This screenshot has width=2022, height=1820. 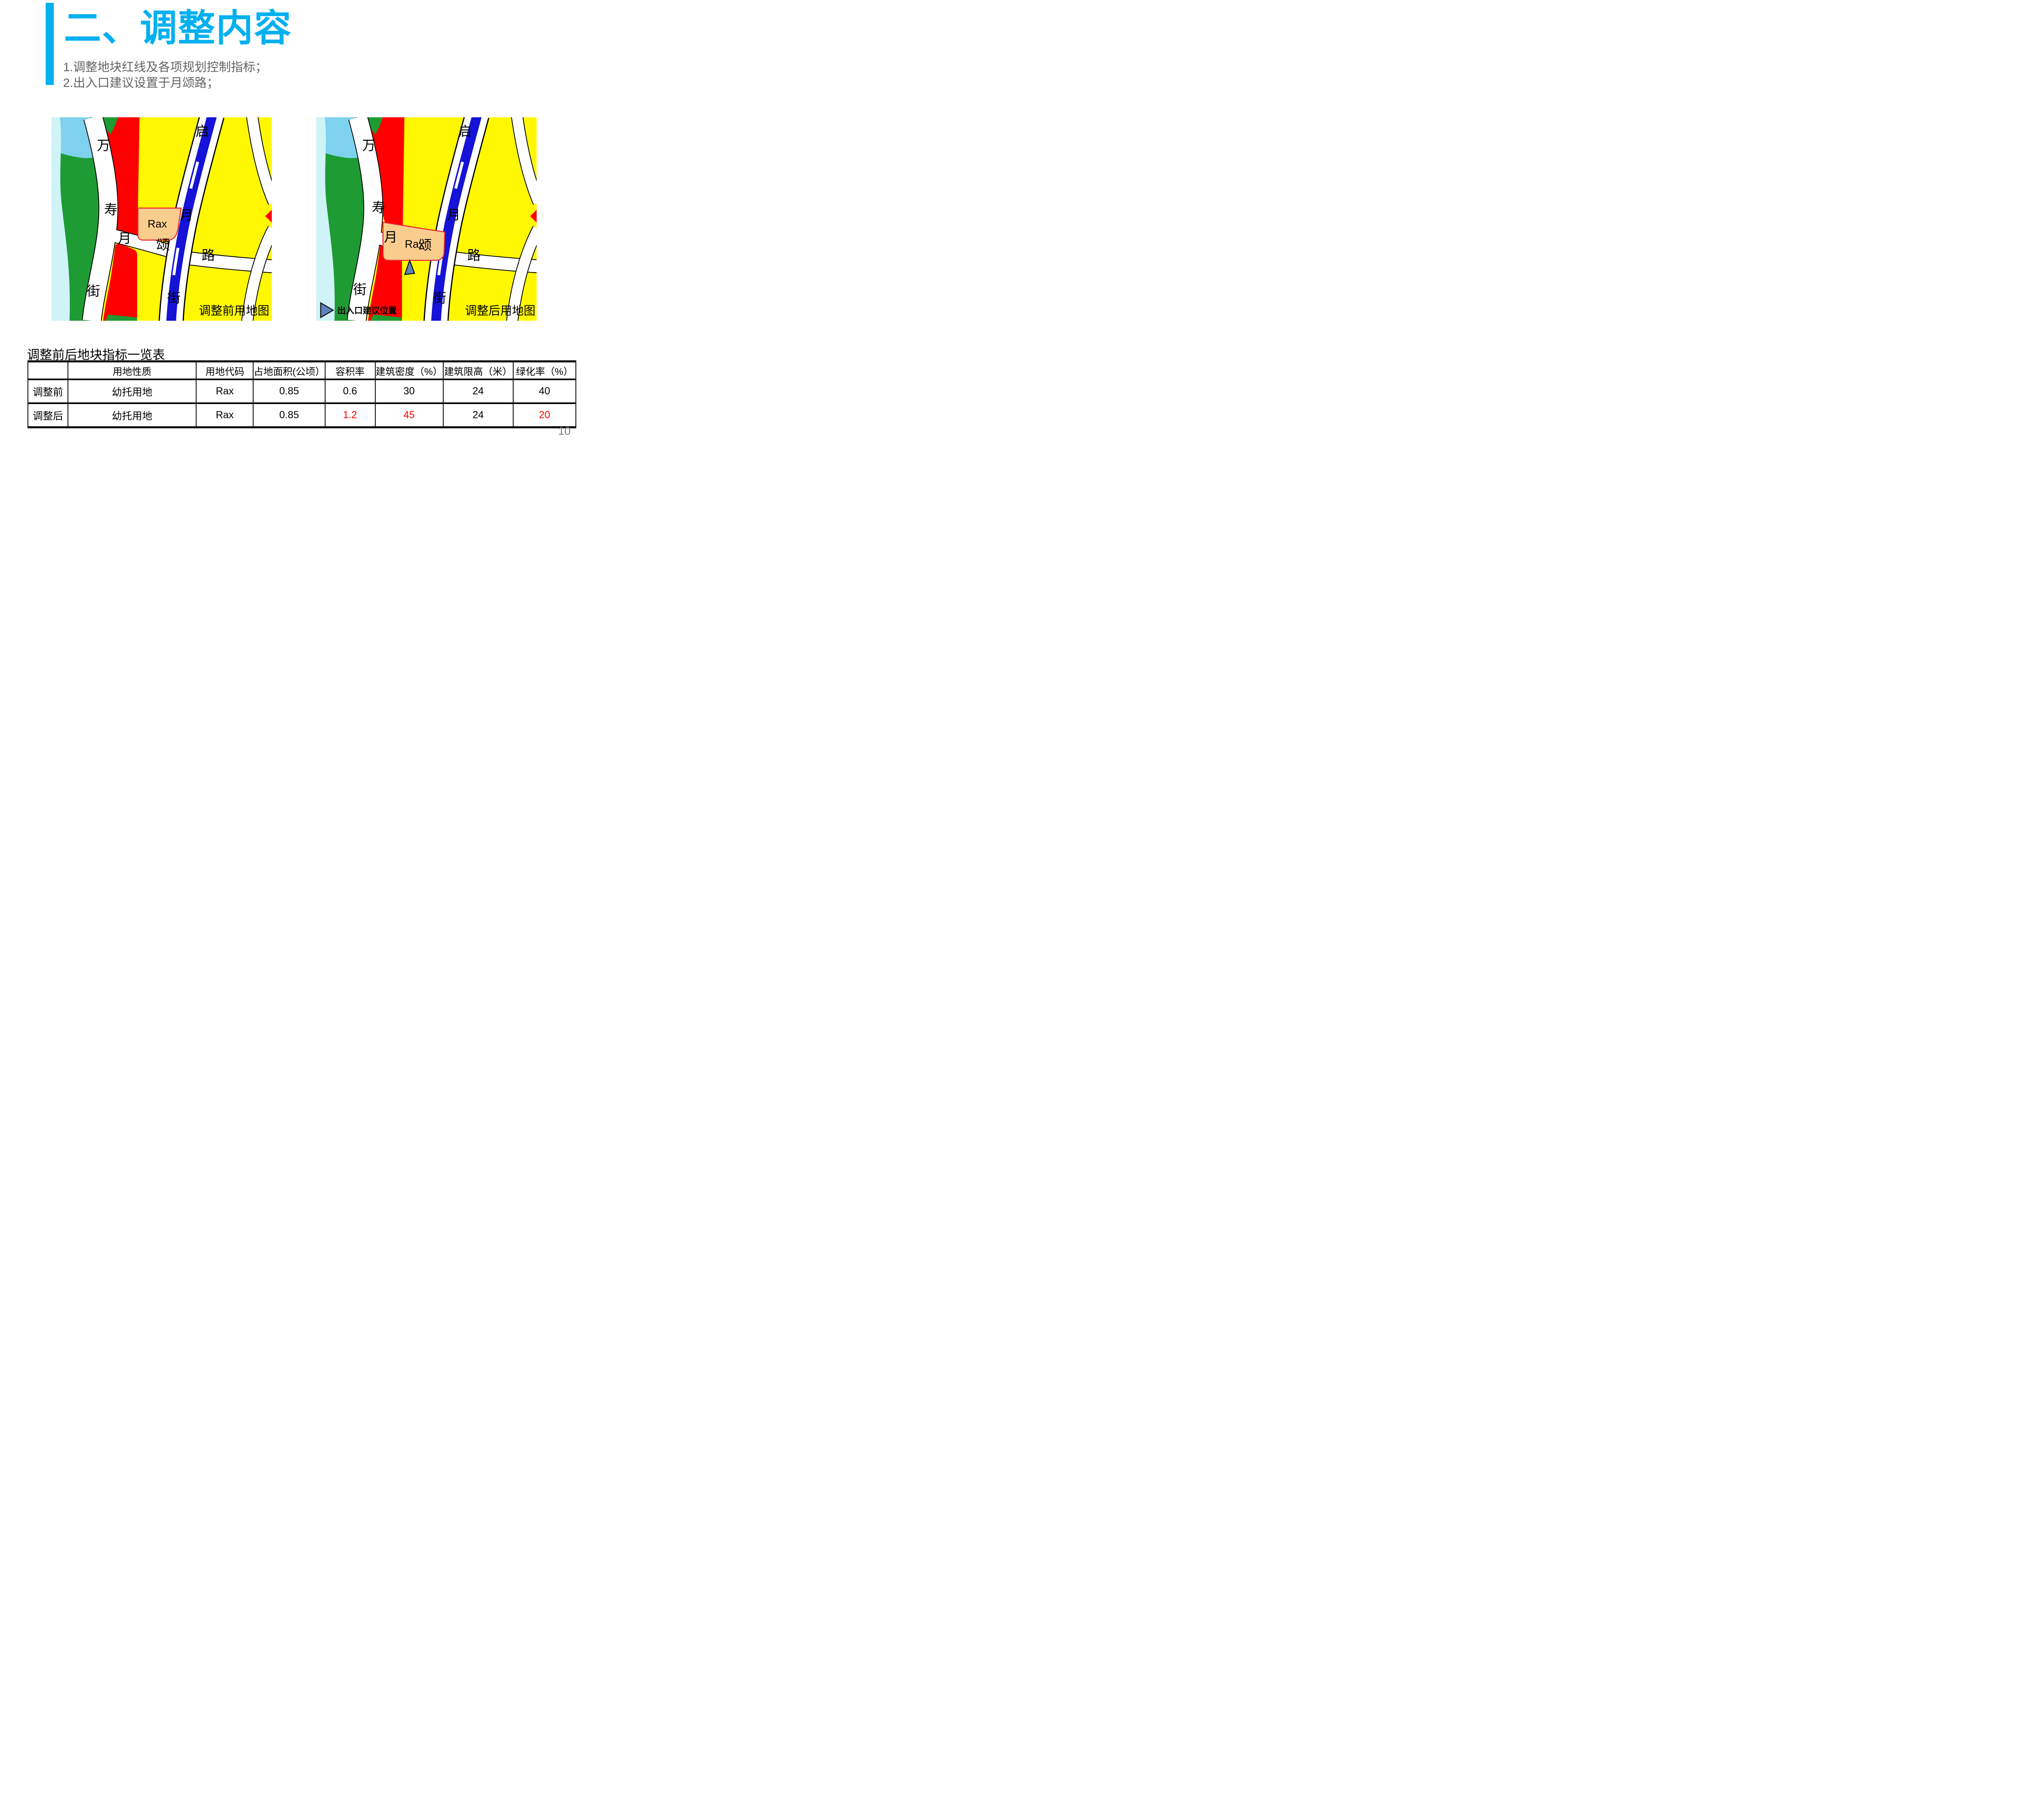 What do you see at coordinates (544, 416) in the screenshot?
I see `cell-green-ratio: 20` at bounding box center [544, 416].